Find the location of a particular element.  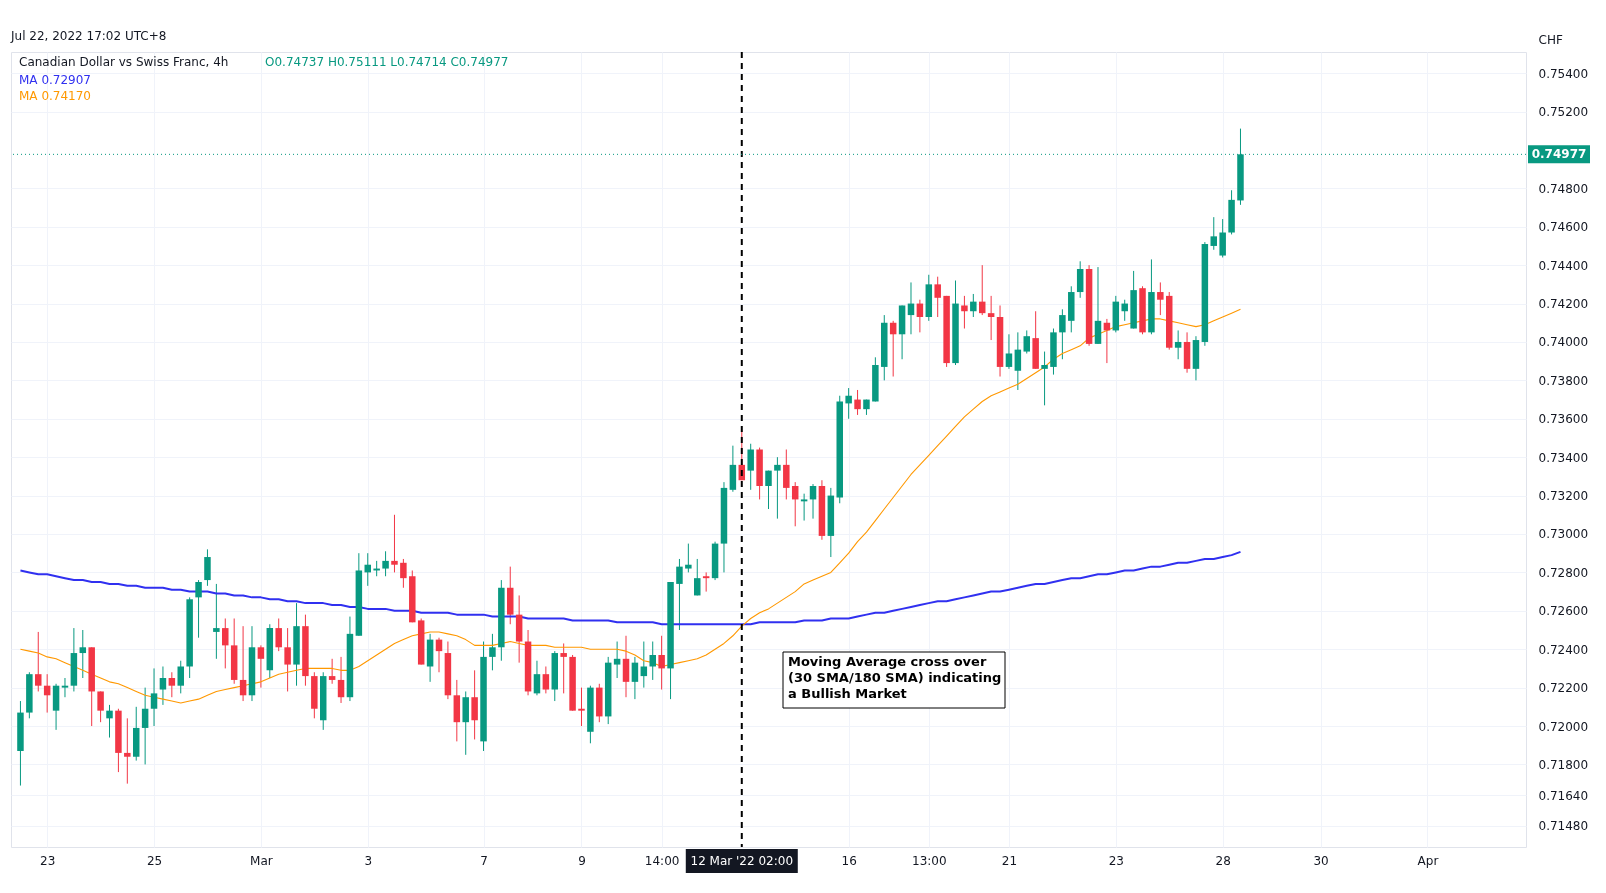

y-tick-label: 0.72400 is located at coordinates (1563, 649).